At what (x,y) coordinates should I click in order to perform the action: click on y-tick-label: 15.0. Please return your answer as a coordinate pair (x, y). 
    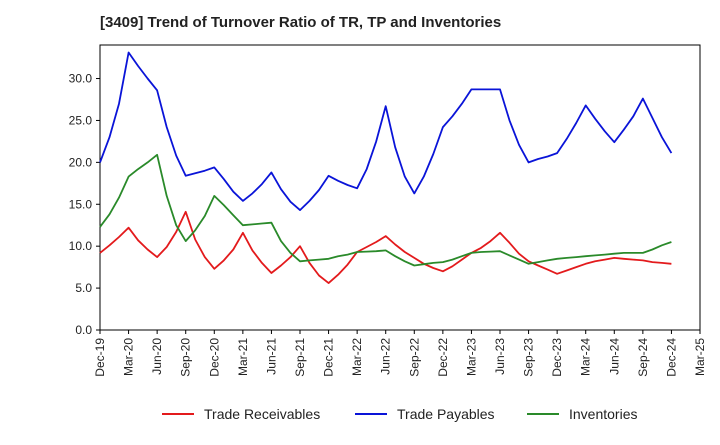
    Looking at the image, I should click on (81, 204).